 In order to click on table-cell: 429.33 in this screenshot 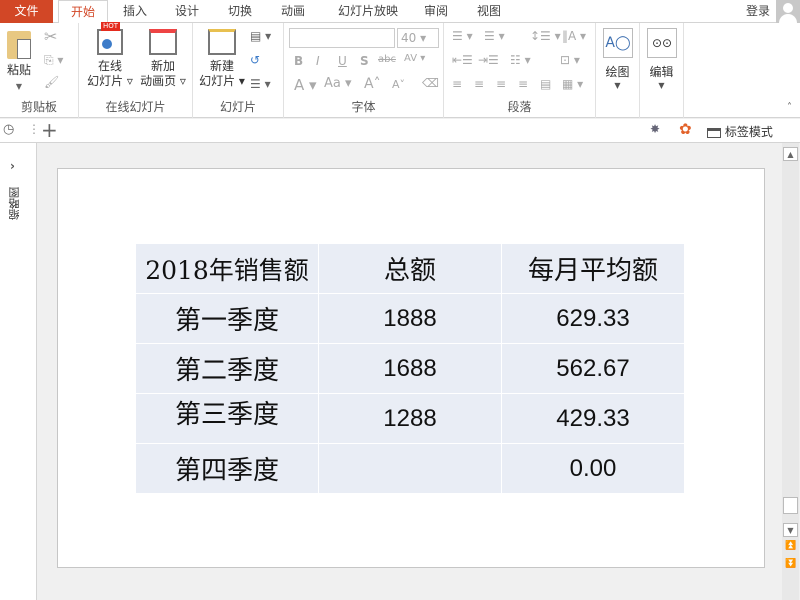, I will do `click(593, 418)`.